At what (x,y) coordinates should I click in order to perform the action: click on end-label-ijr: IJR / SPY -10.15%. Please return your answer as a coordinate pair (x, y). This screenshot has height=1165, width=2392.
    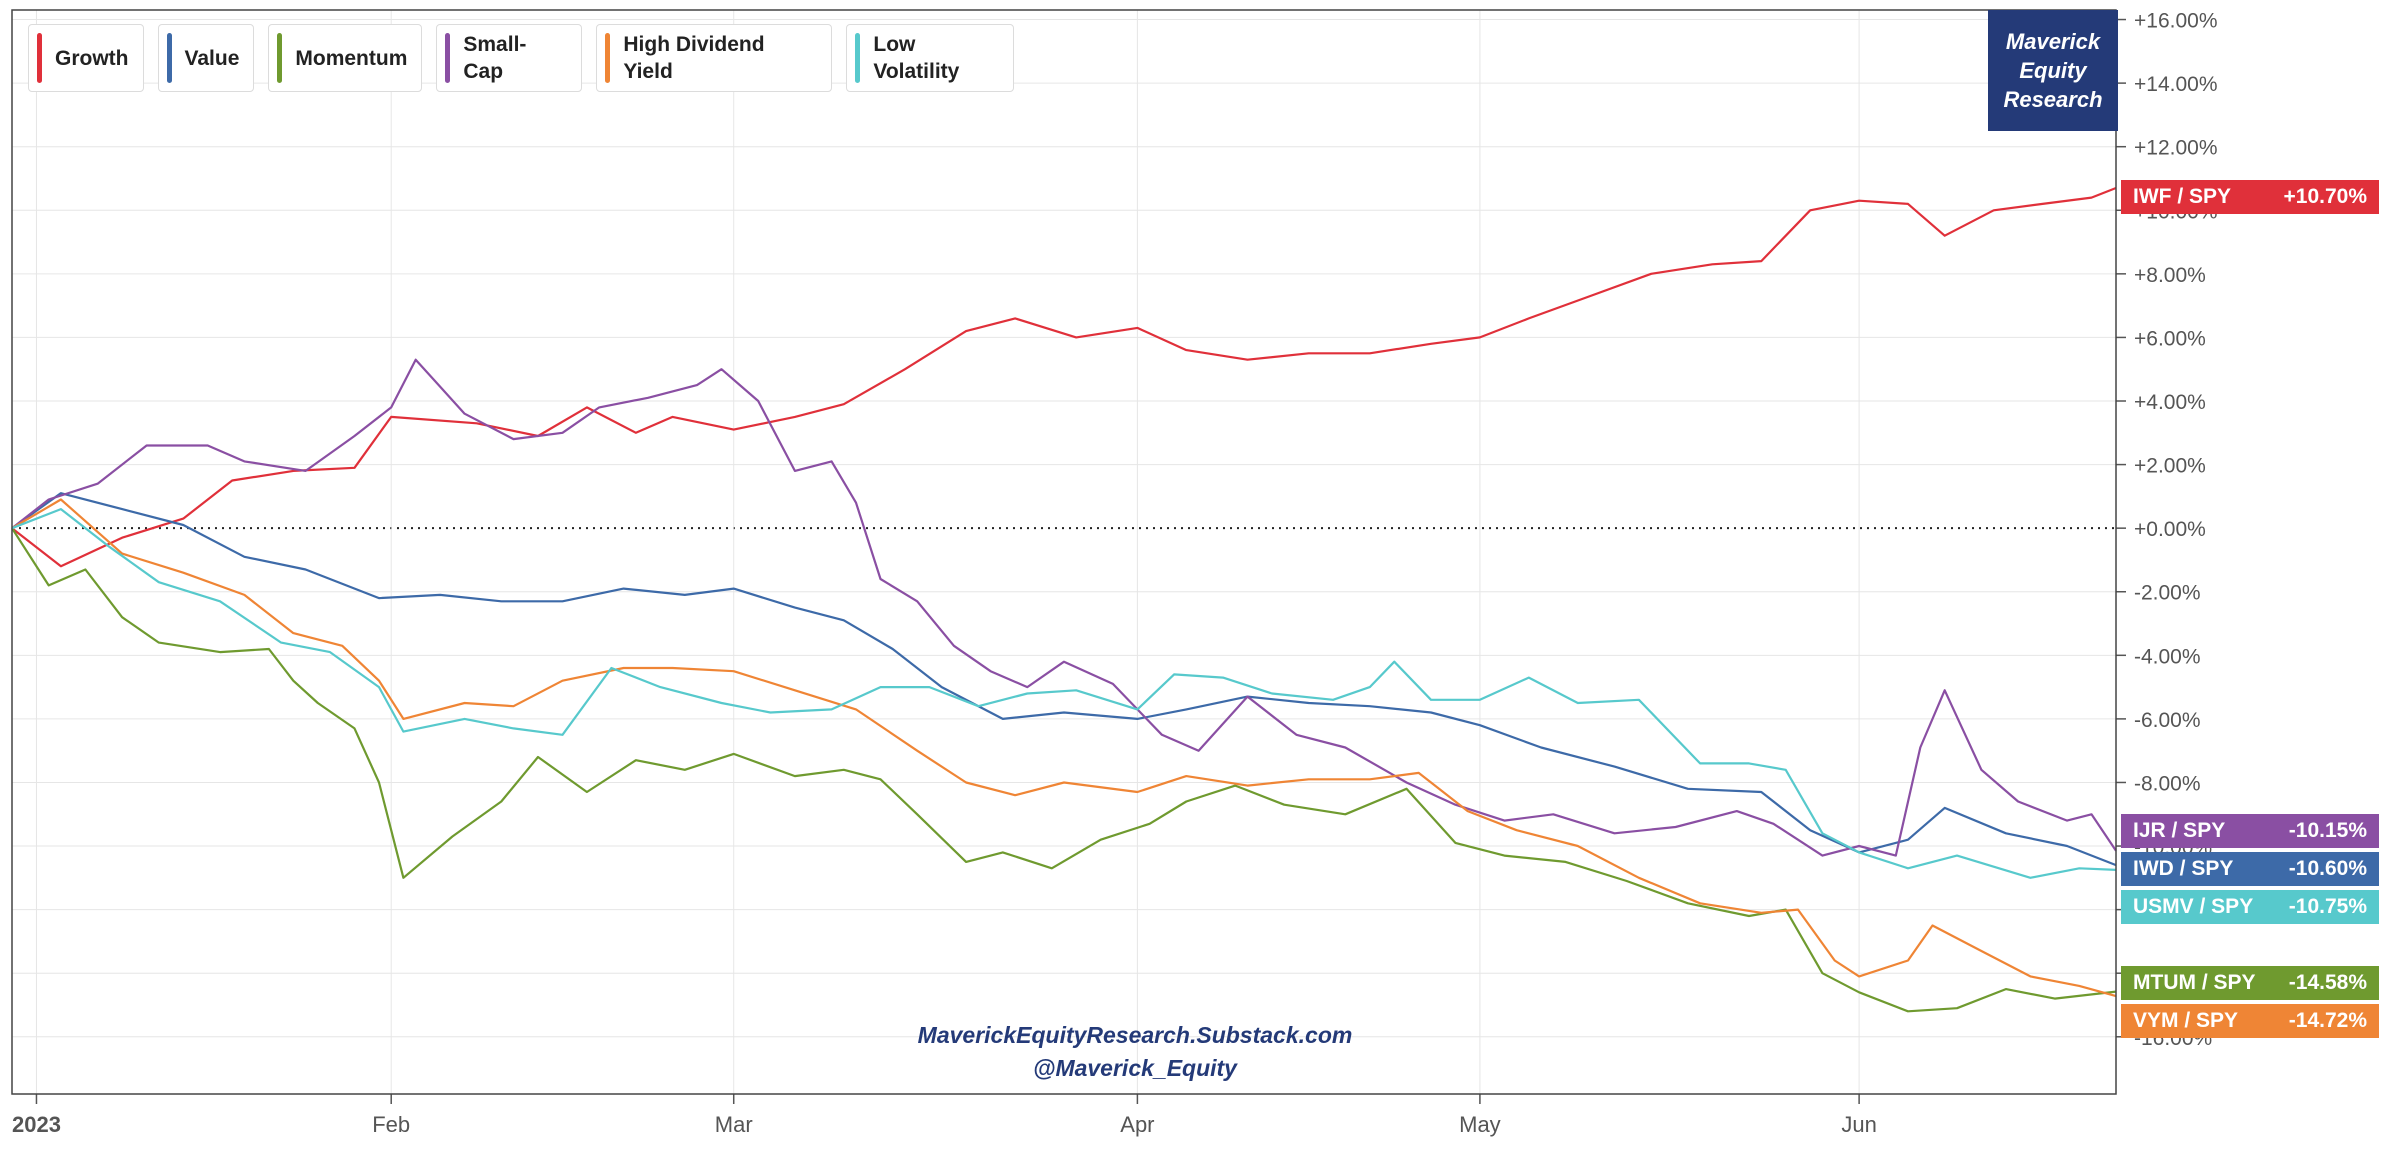
    Looking at the image, I should click on (2250, 831).